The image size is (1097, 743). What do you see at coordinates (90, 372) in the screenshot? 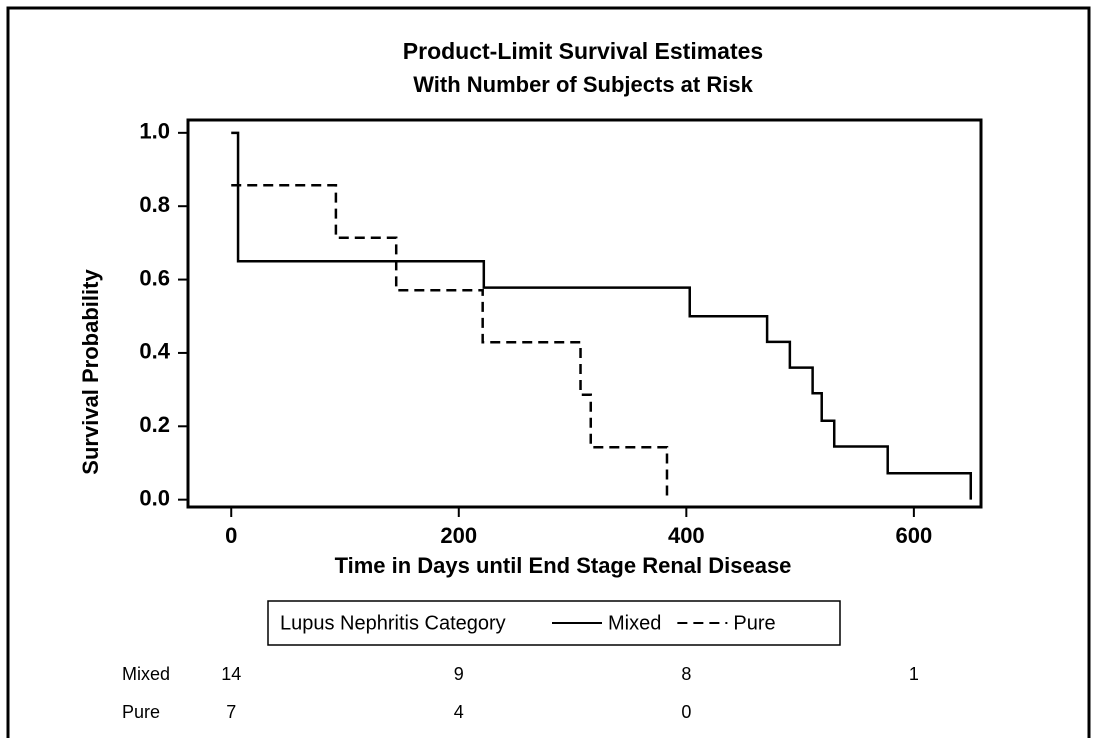
I see `y-axis-label: Survival Probability` at bounding box center [90, 372].